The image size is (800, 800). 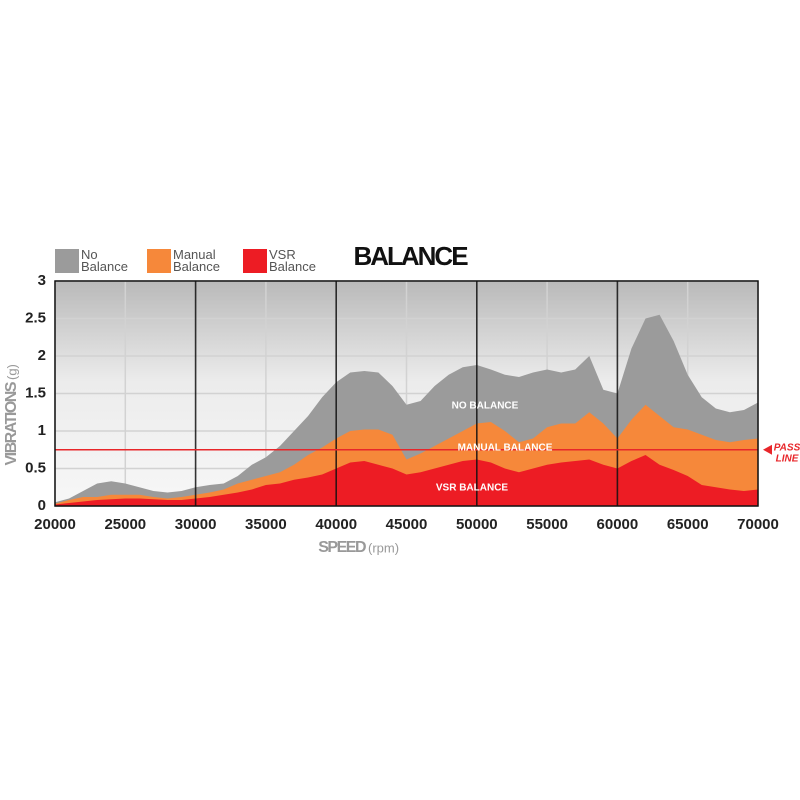 What do you see at coordinates (35, 317) in the screenshot?
I see `y-tick-label: 2.5` at bounding box center [35, 317].